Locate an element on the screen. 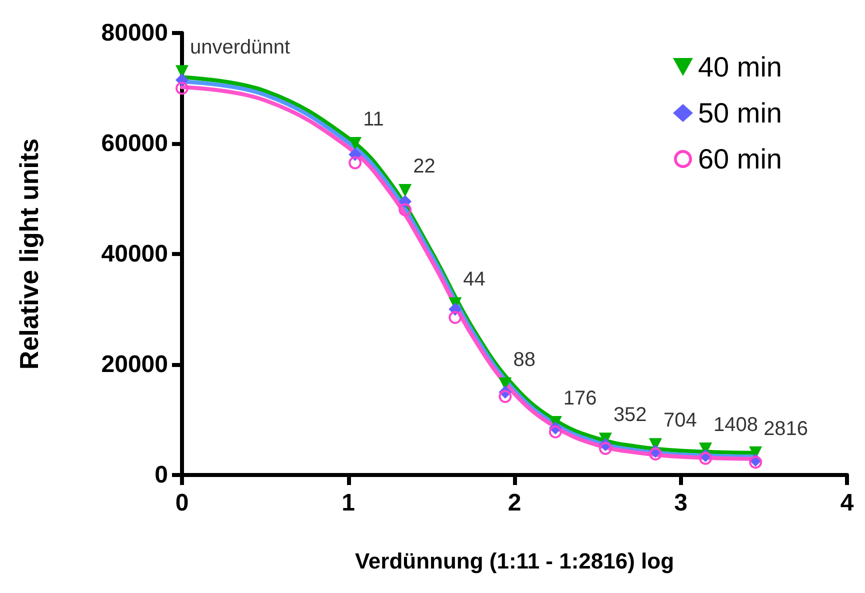 Image resolution: width=865 pixels, height=593 pixels. legend-label: 50 min is located at coordinates (740, 113).